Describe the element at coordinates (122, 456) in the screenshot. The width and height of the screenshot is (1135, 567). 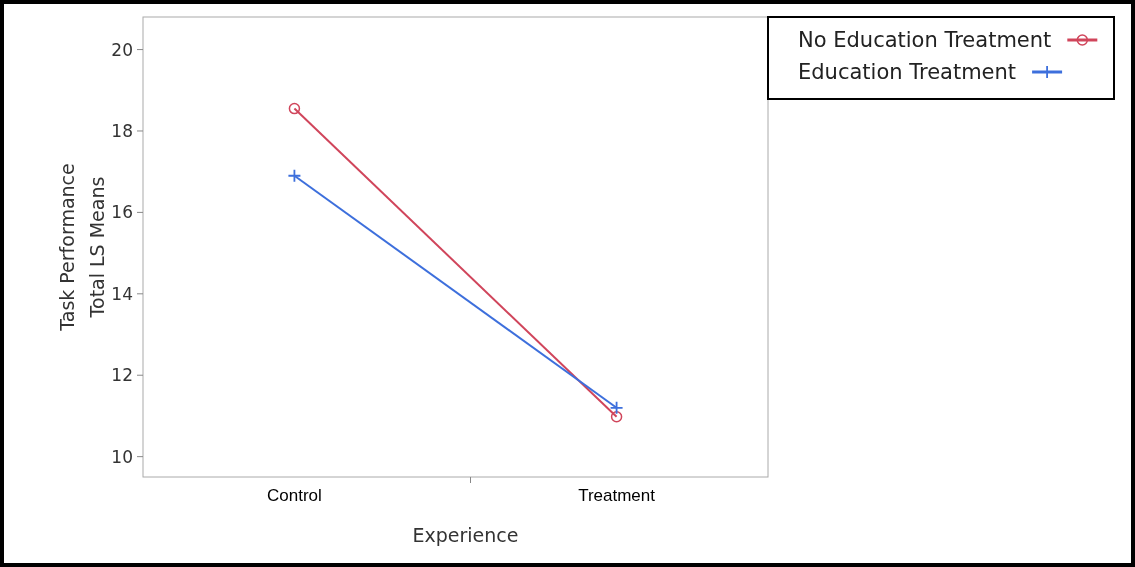
I see `y-tick-label: 10` at that location.